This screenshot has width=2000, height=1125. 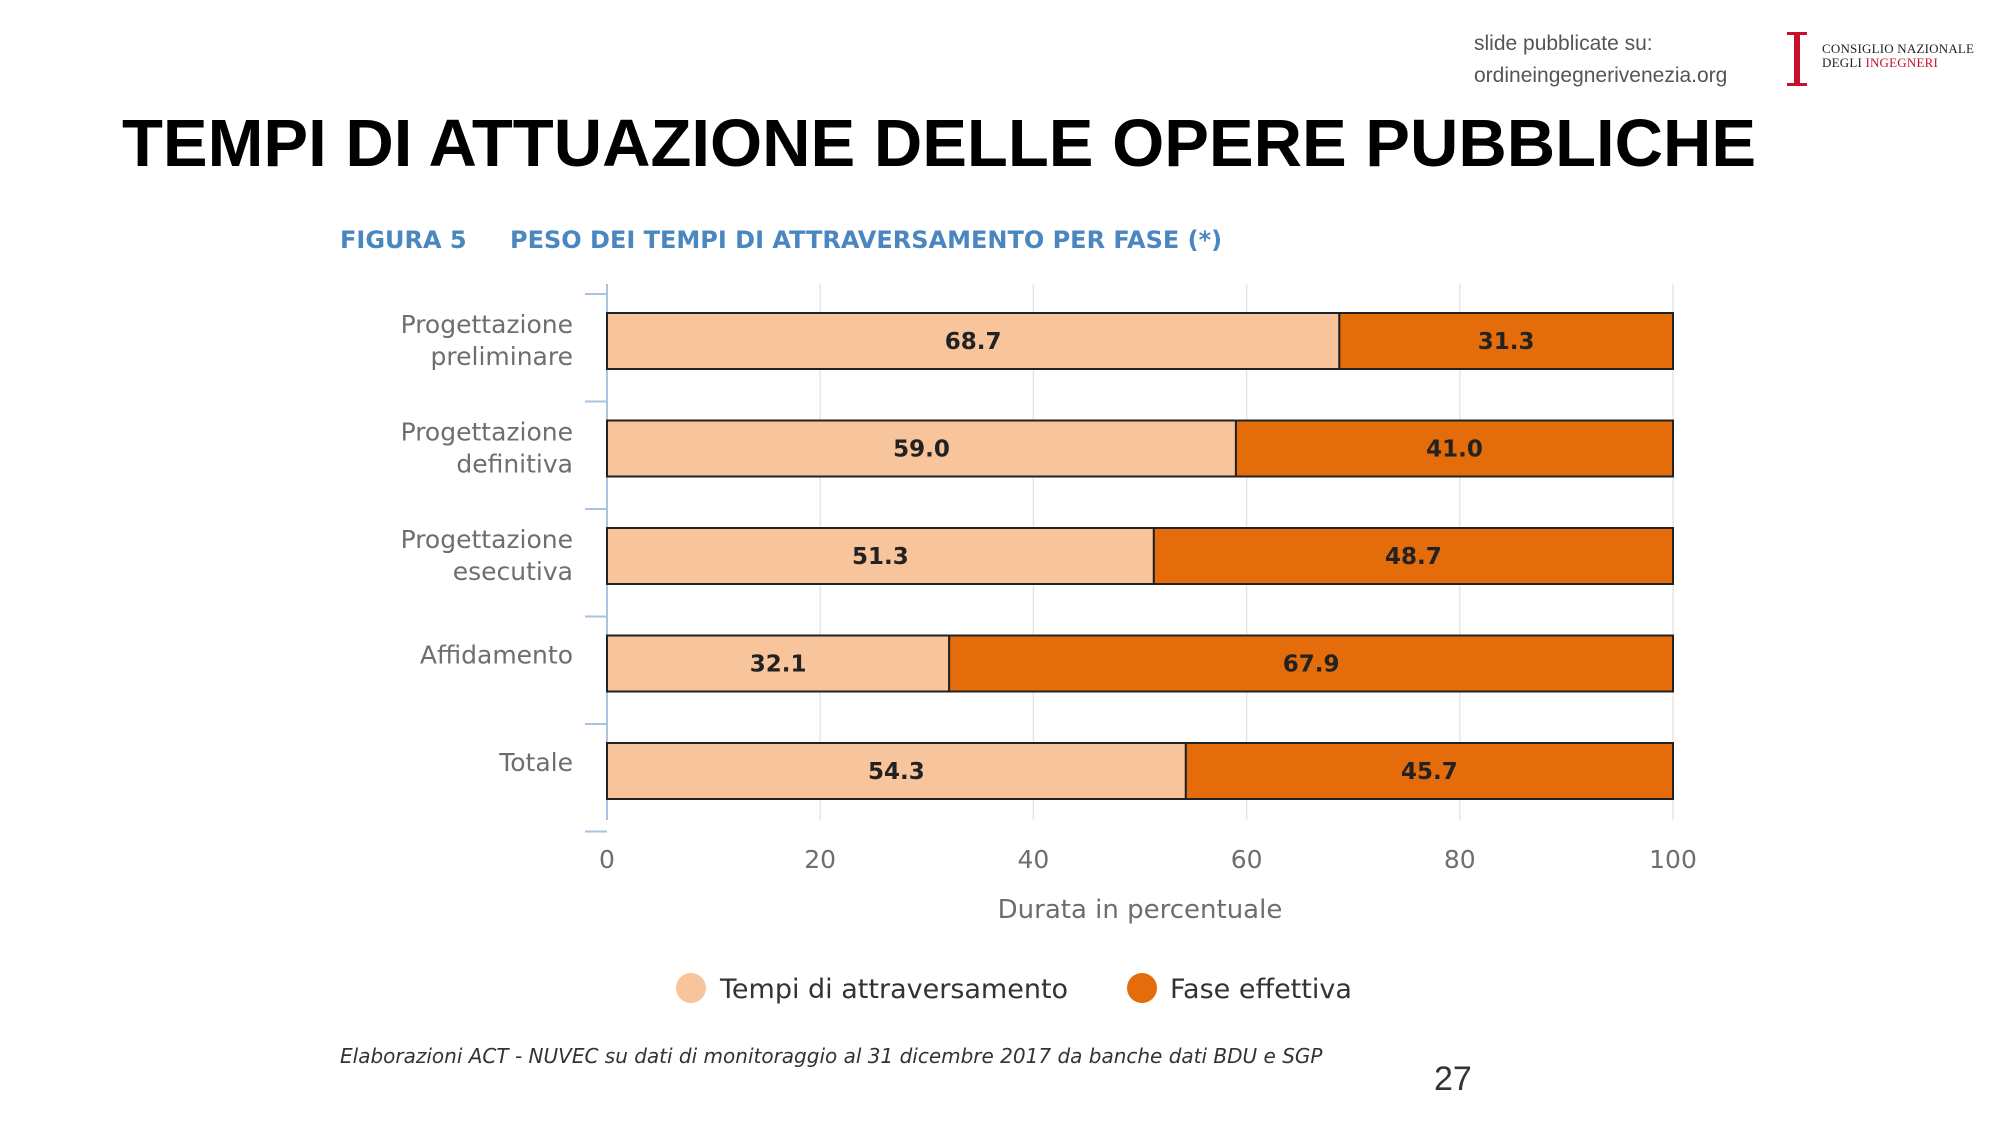 What do you see at coordinates (1453, 1081) in the screenshot?
I see `page-number: 27` at bounding box center [1453, 1081].